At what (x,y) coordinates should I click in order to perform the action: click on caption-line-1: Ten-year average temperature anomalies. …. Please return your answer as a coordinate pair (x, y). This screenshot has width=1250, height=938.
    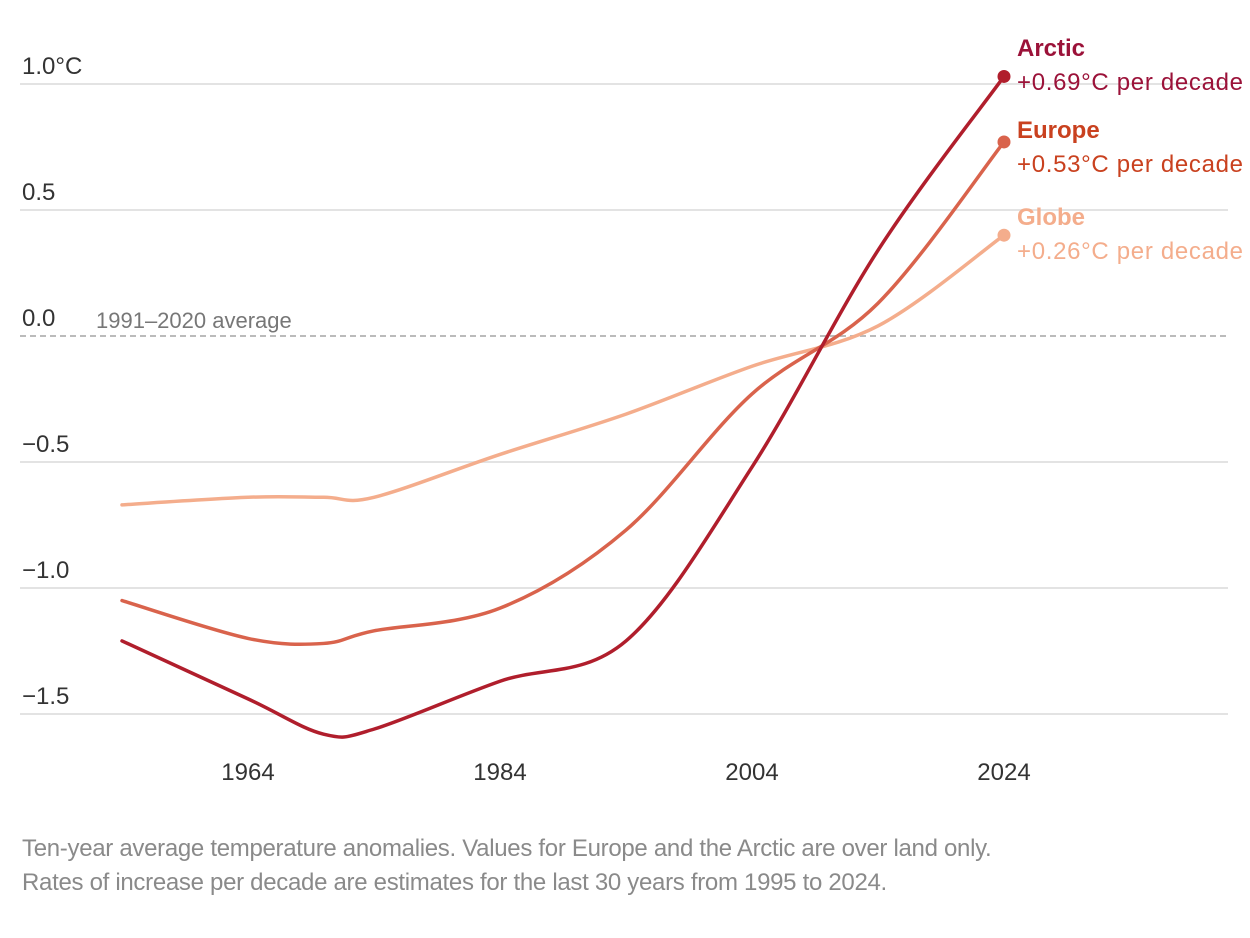
    Looking at the image, I should click on (507, 848).